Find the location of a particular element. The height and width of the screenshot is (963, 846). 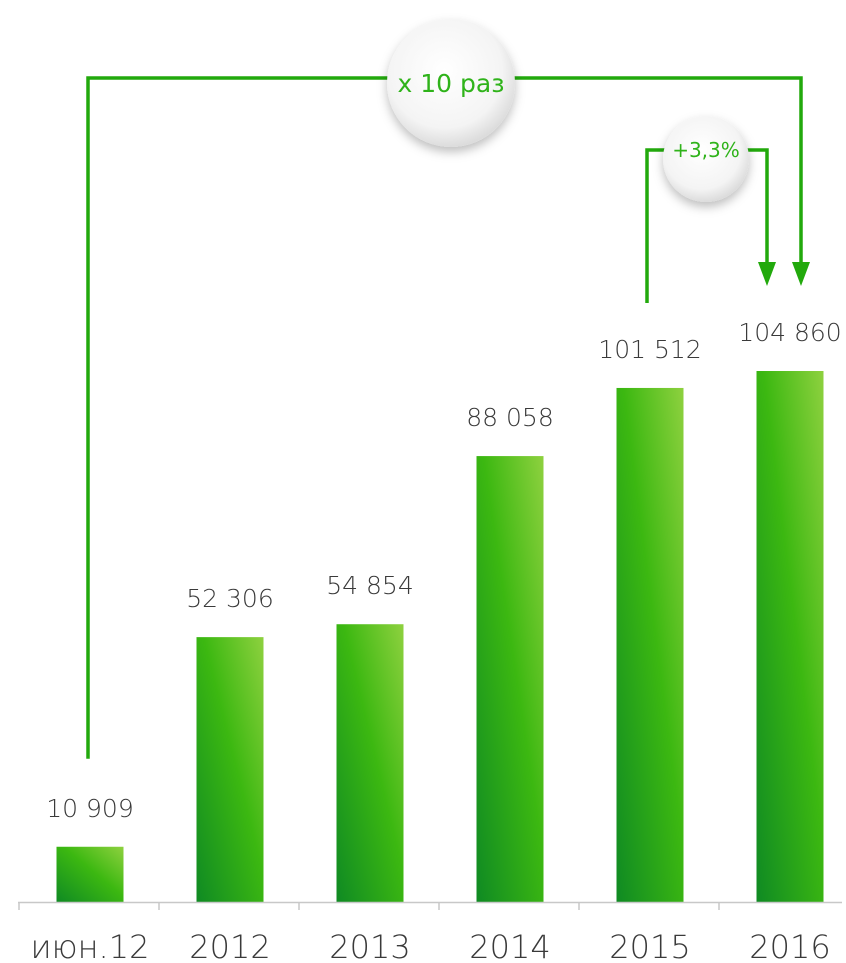

bar-2012 is located at coordinates (230, 769).